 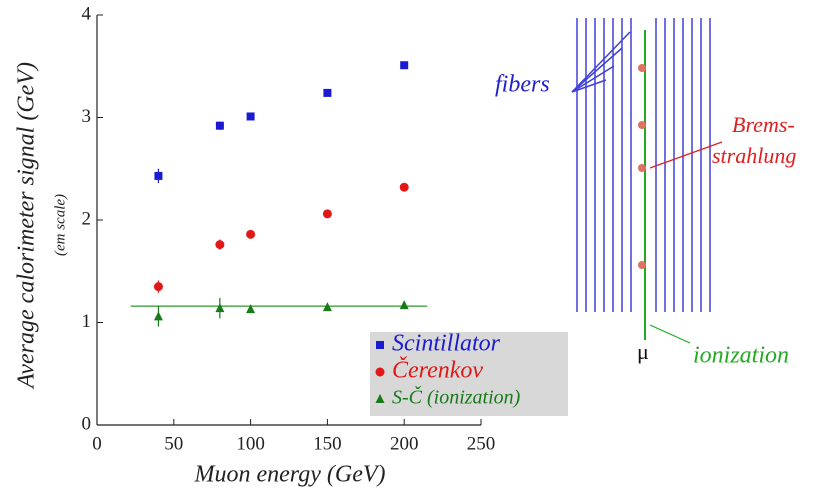 What do you see at coordinates (60, 225) in the screenshot?
I see `y-axis-sublabel: (em scale)` at bounding box center [60, 225].